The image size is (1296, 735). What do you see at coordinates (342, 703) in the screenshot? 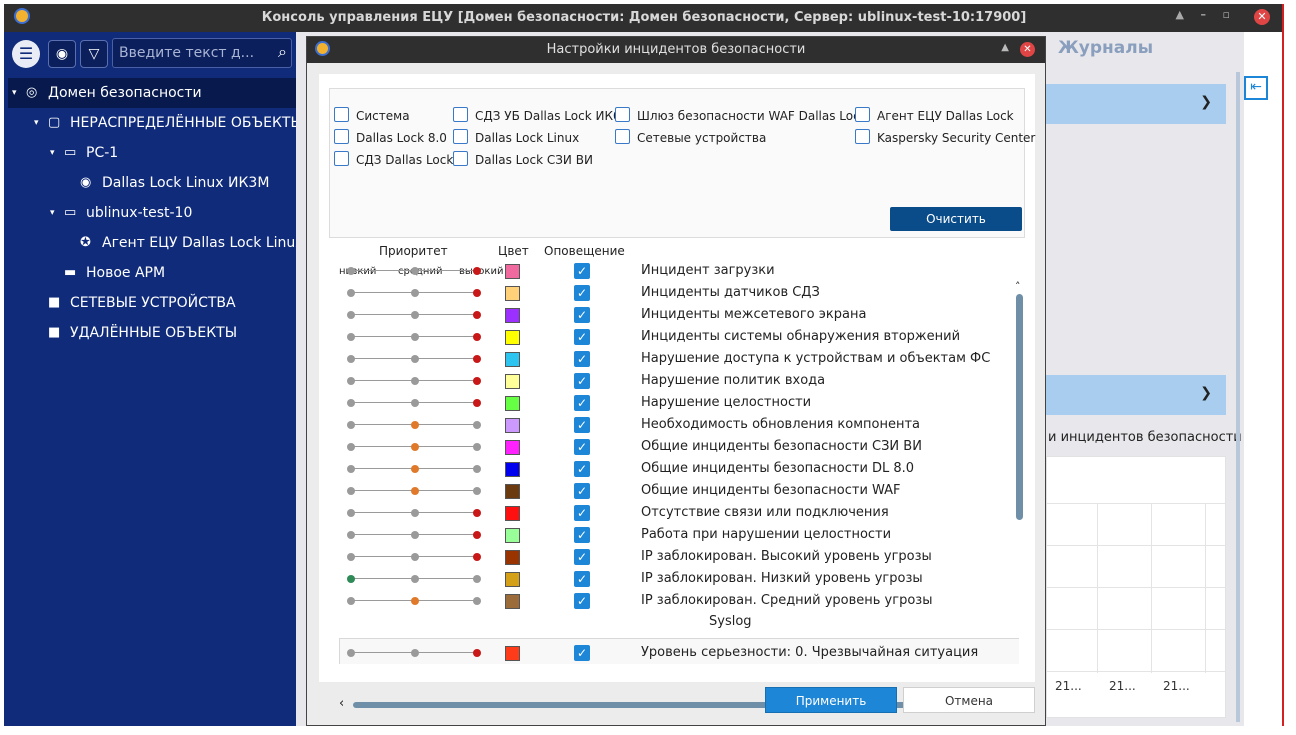
I see `scroll-left-icon: ‹` at bounding box center [342, 703].